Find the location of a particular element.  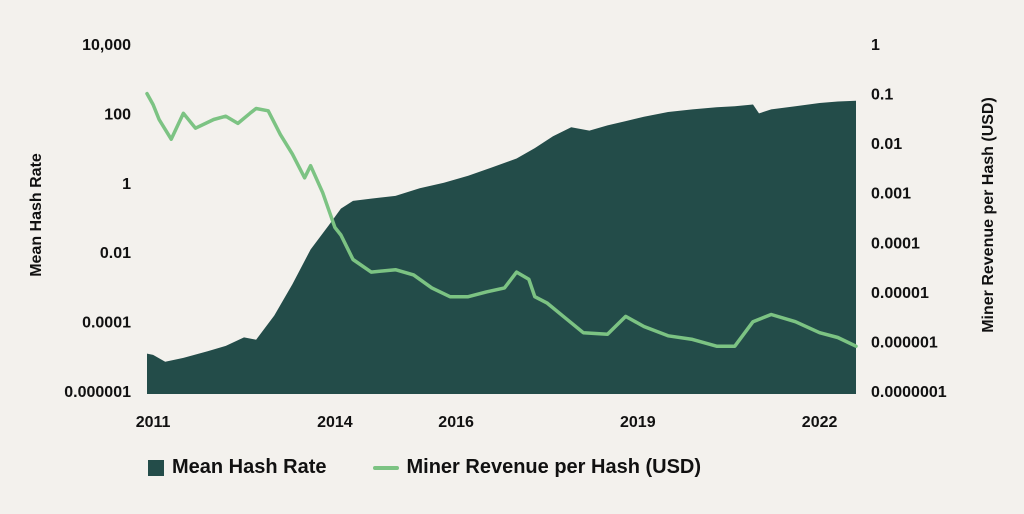

legend-item-hash-rate: Mean Hash Rate is located at coordinates (237, 467).